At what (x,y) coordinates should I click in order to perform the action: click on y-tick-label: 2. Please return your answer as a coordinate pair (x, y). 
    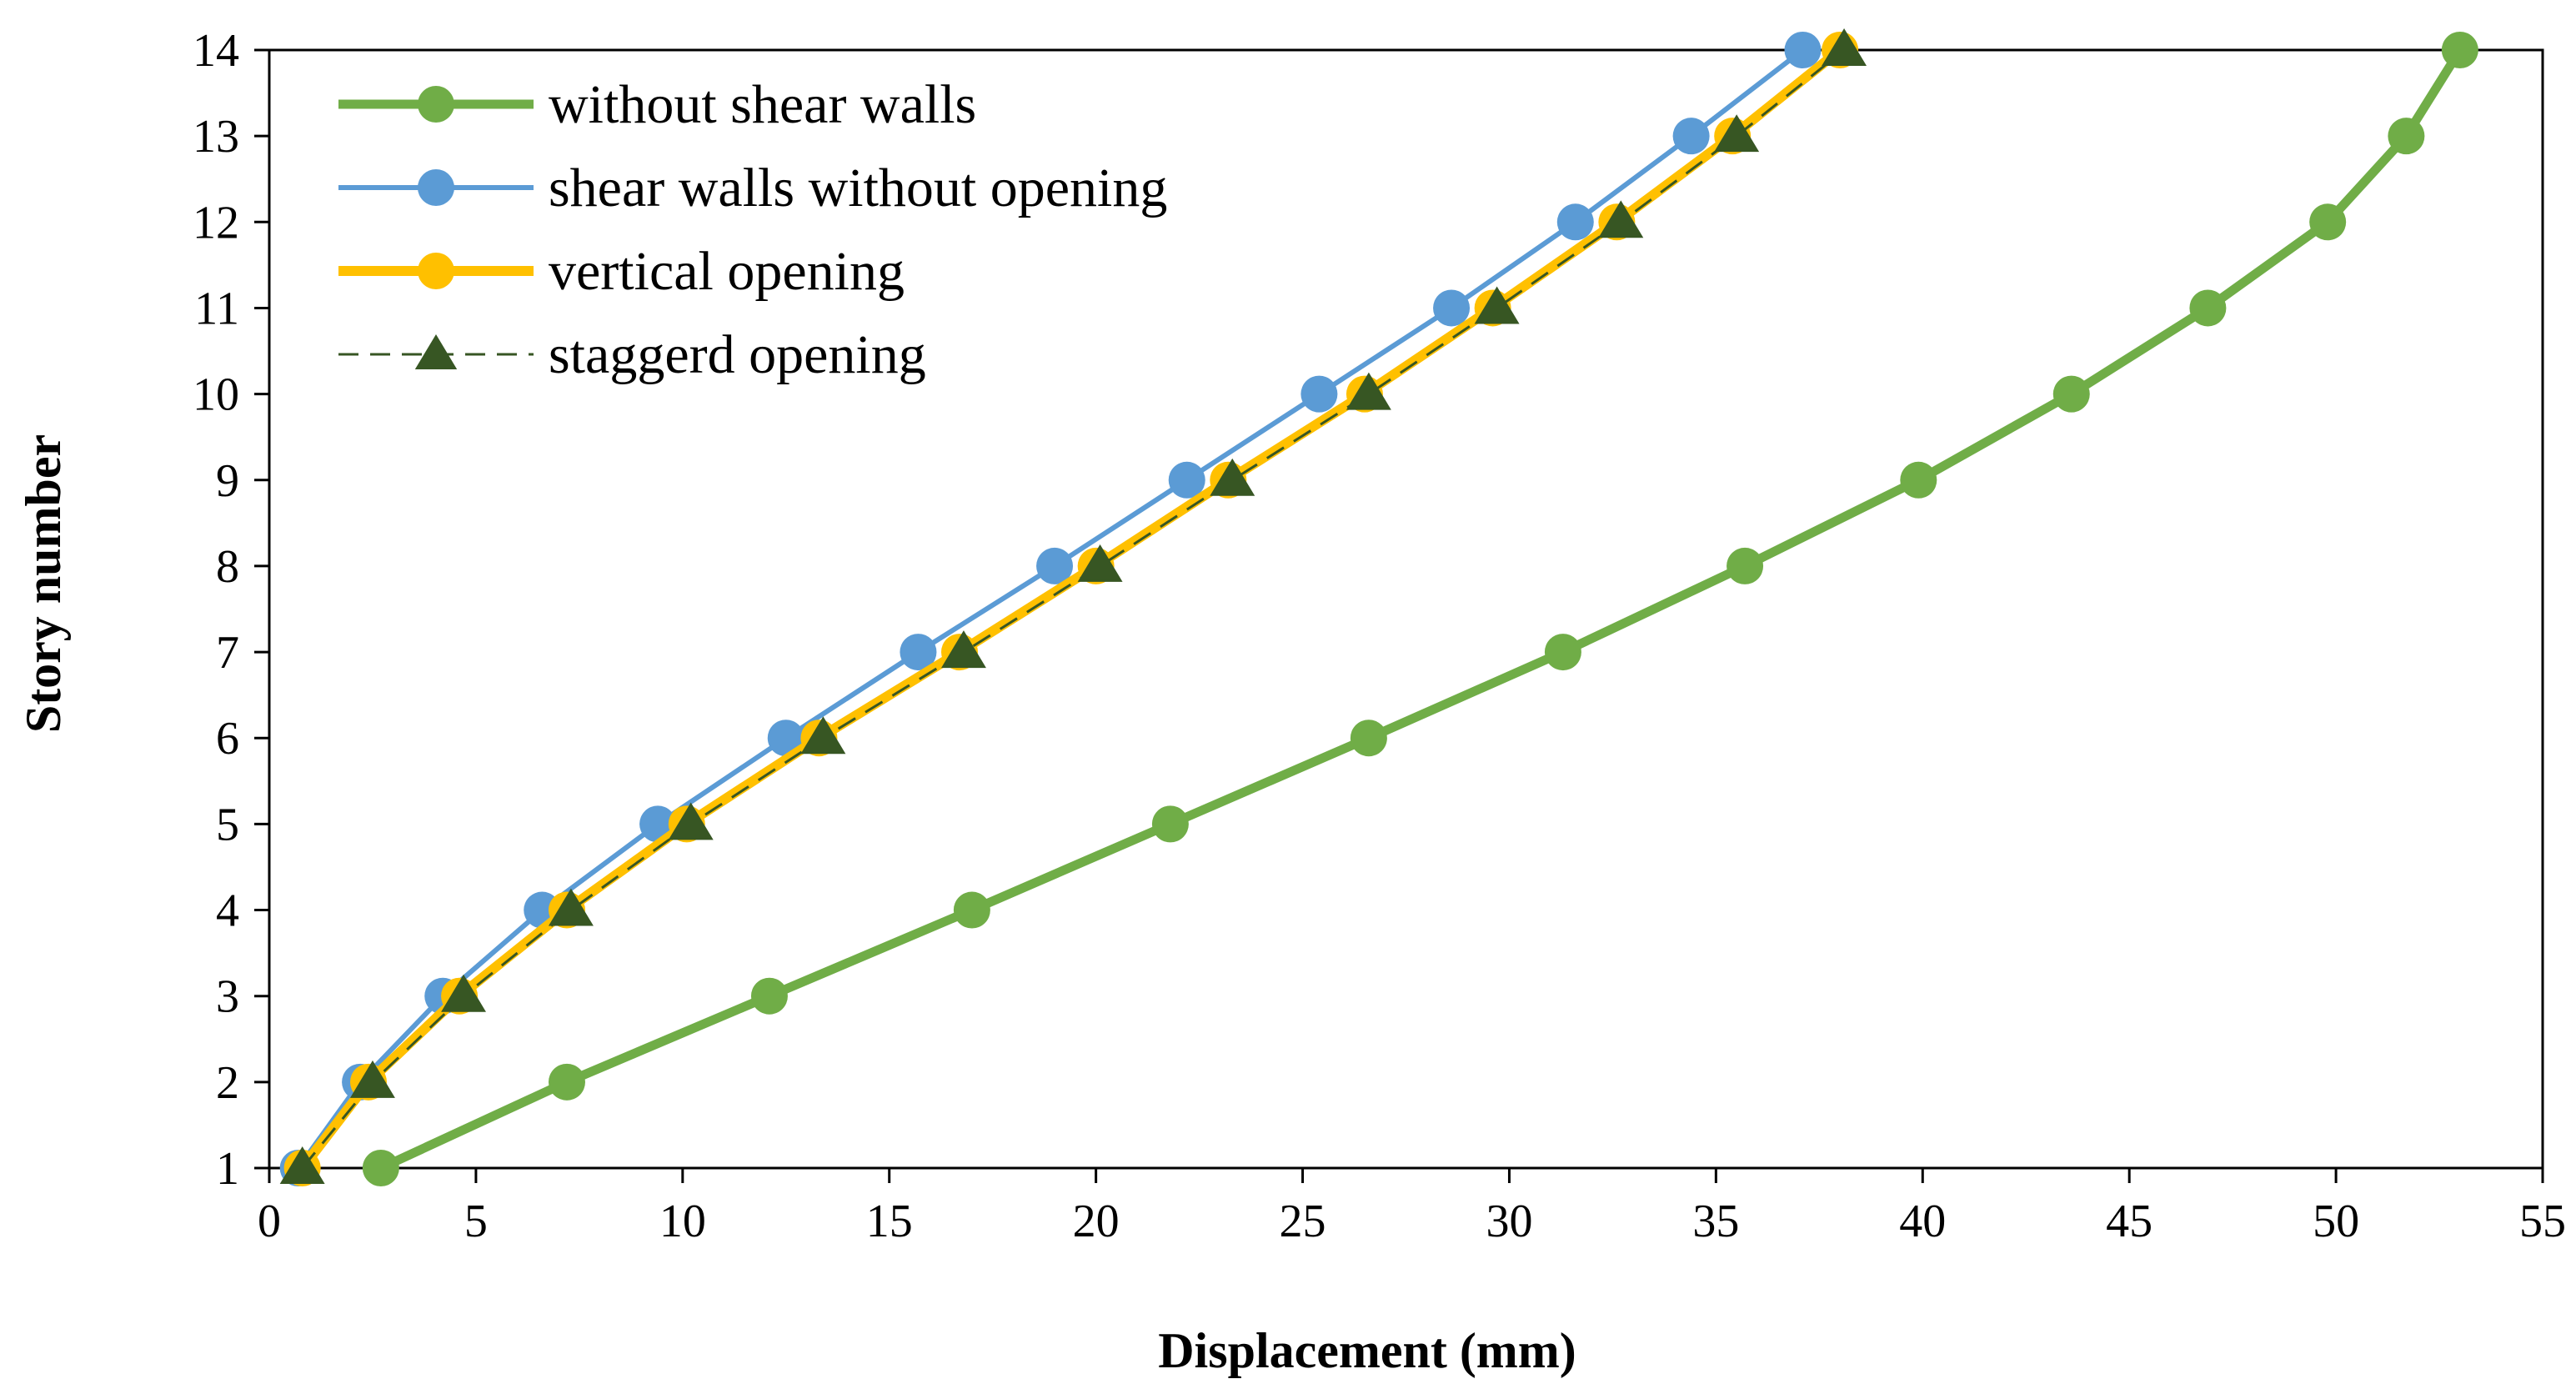
    Looking at the image, I should click on (227, 1083).